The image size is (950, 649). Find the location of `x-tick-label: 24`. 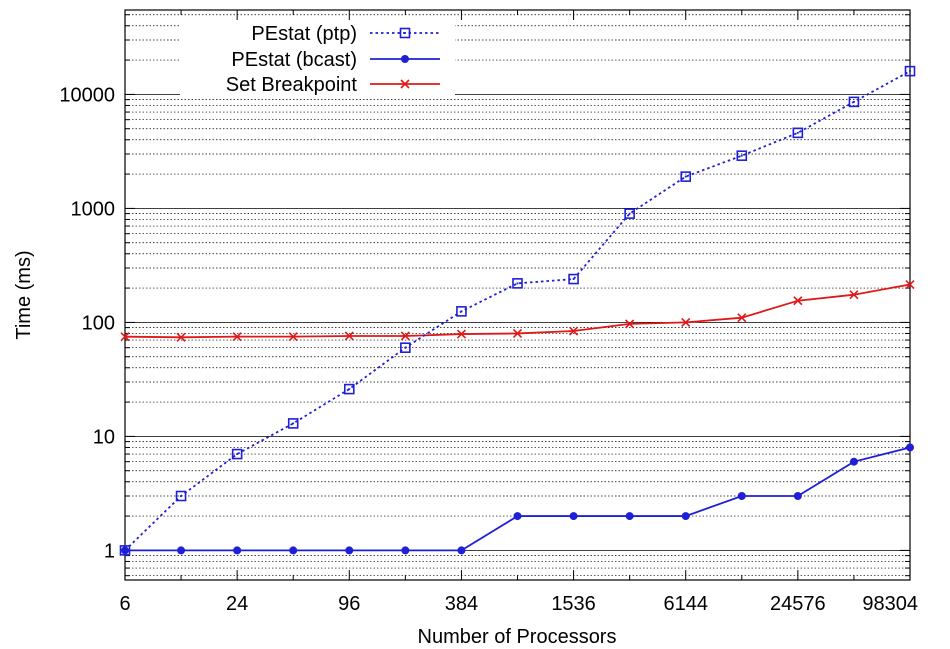

x-tick-label: 24 is located at coordinates (237, 604).